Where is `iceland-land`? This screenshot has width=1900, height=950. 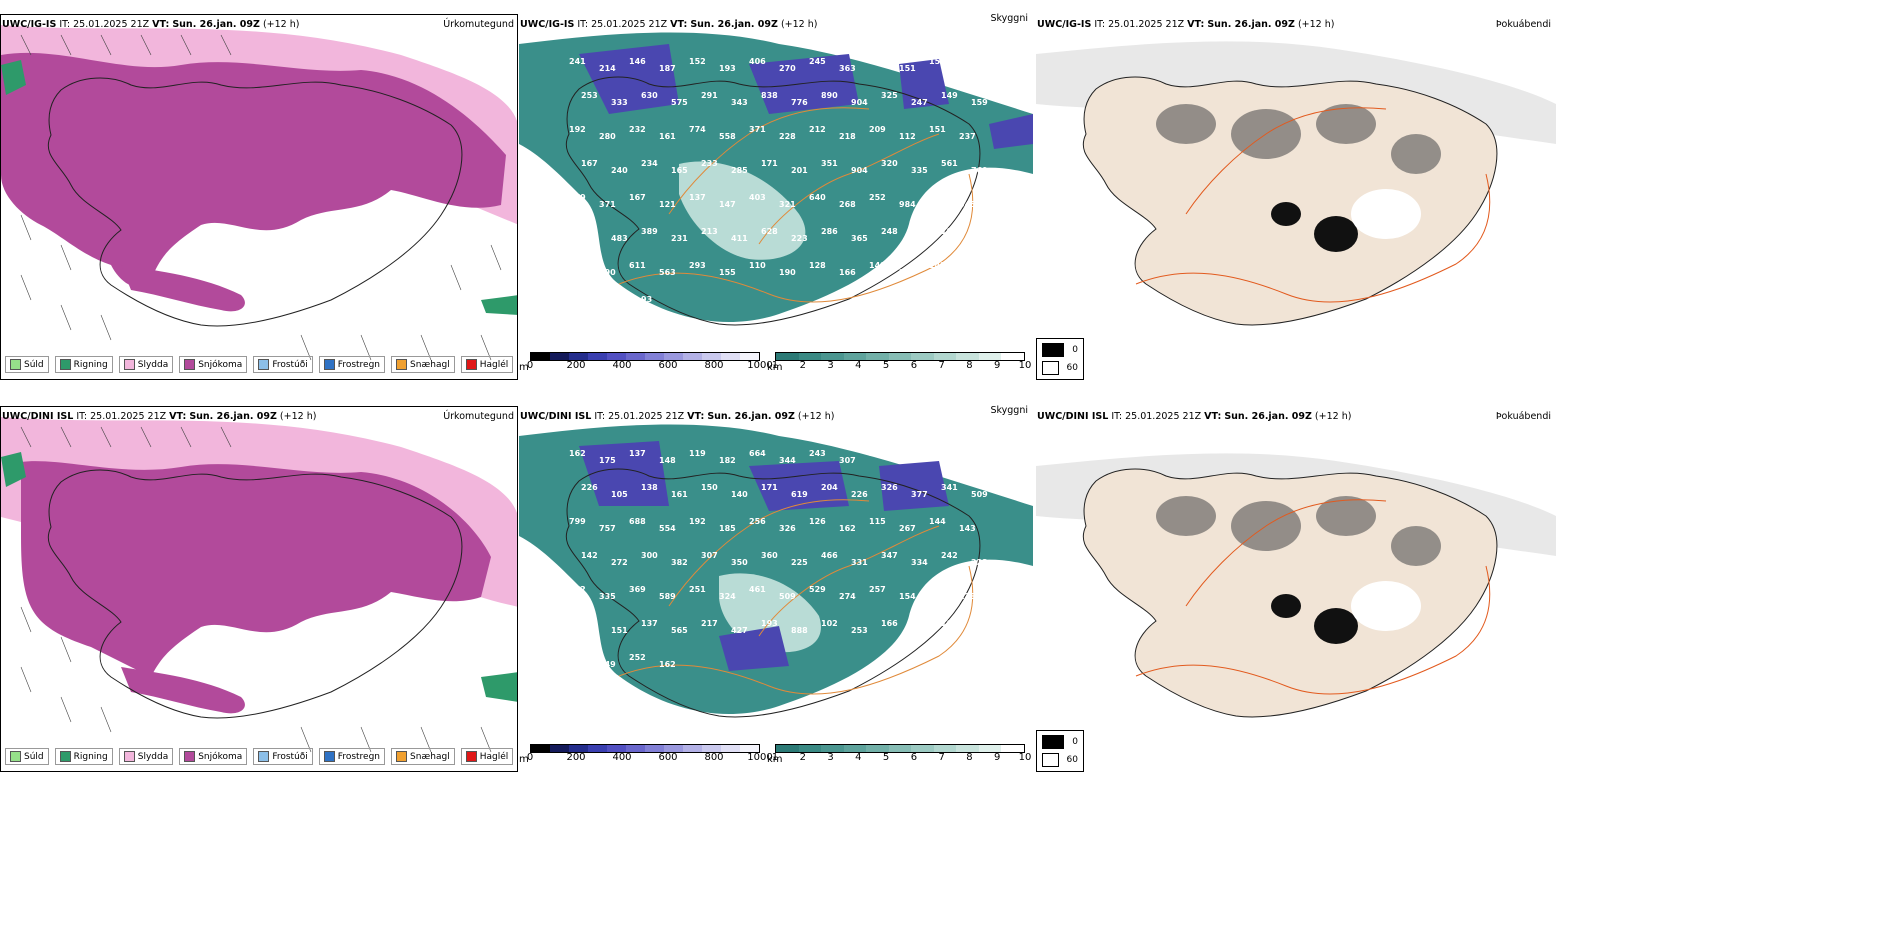 iceland-land is located at coordinates (1290, 201).